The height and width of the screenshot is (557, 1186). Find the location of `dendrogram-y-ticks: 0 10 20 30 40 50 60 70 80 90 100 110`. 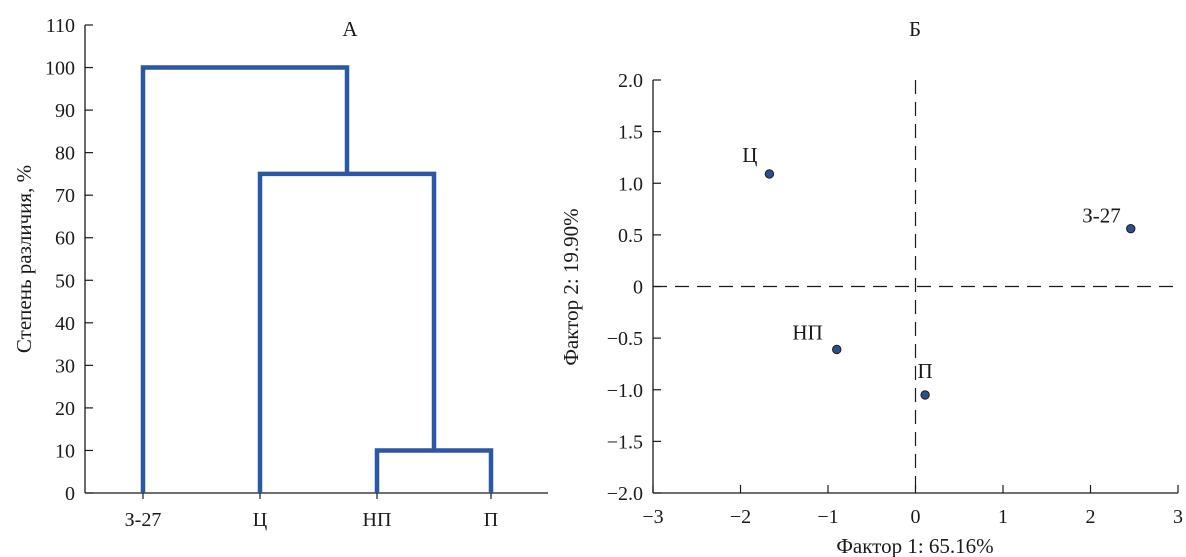

dendrogram-y-ticks: 0 10 20 30 40 50 60 70 80 90 100 110 is located at coordinates (69, 260).